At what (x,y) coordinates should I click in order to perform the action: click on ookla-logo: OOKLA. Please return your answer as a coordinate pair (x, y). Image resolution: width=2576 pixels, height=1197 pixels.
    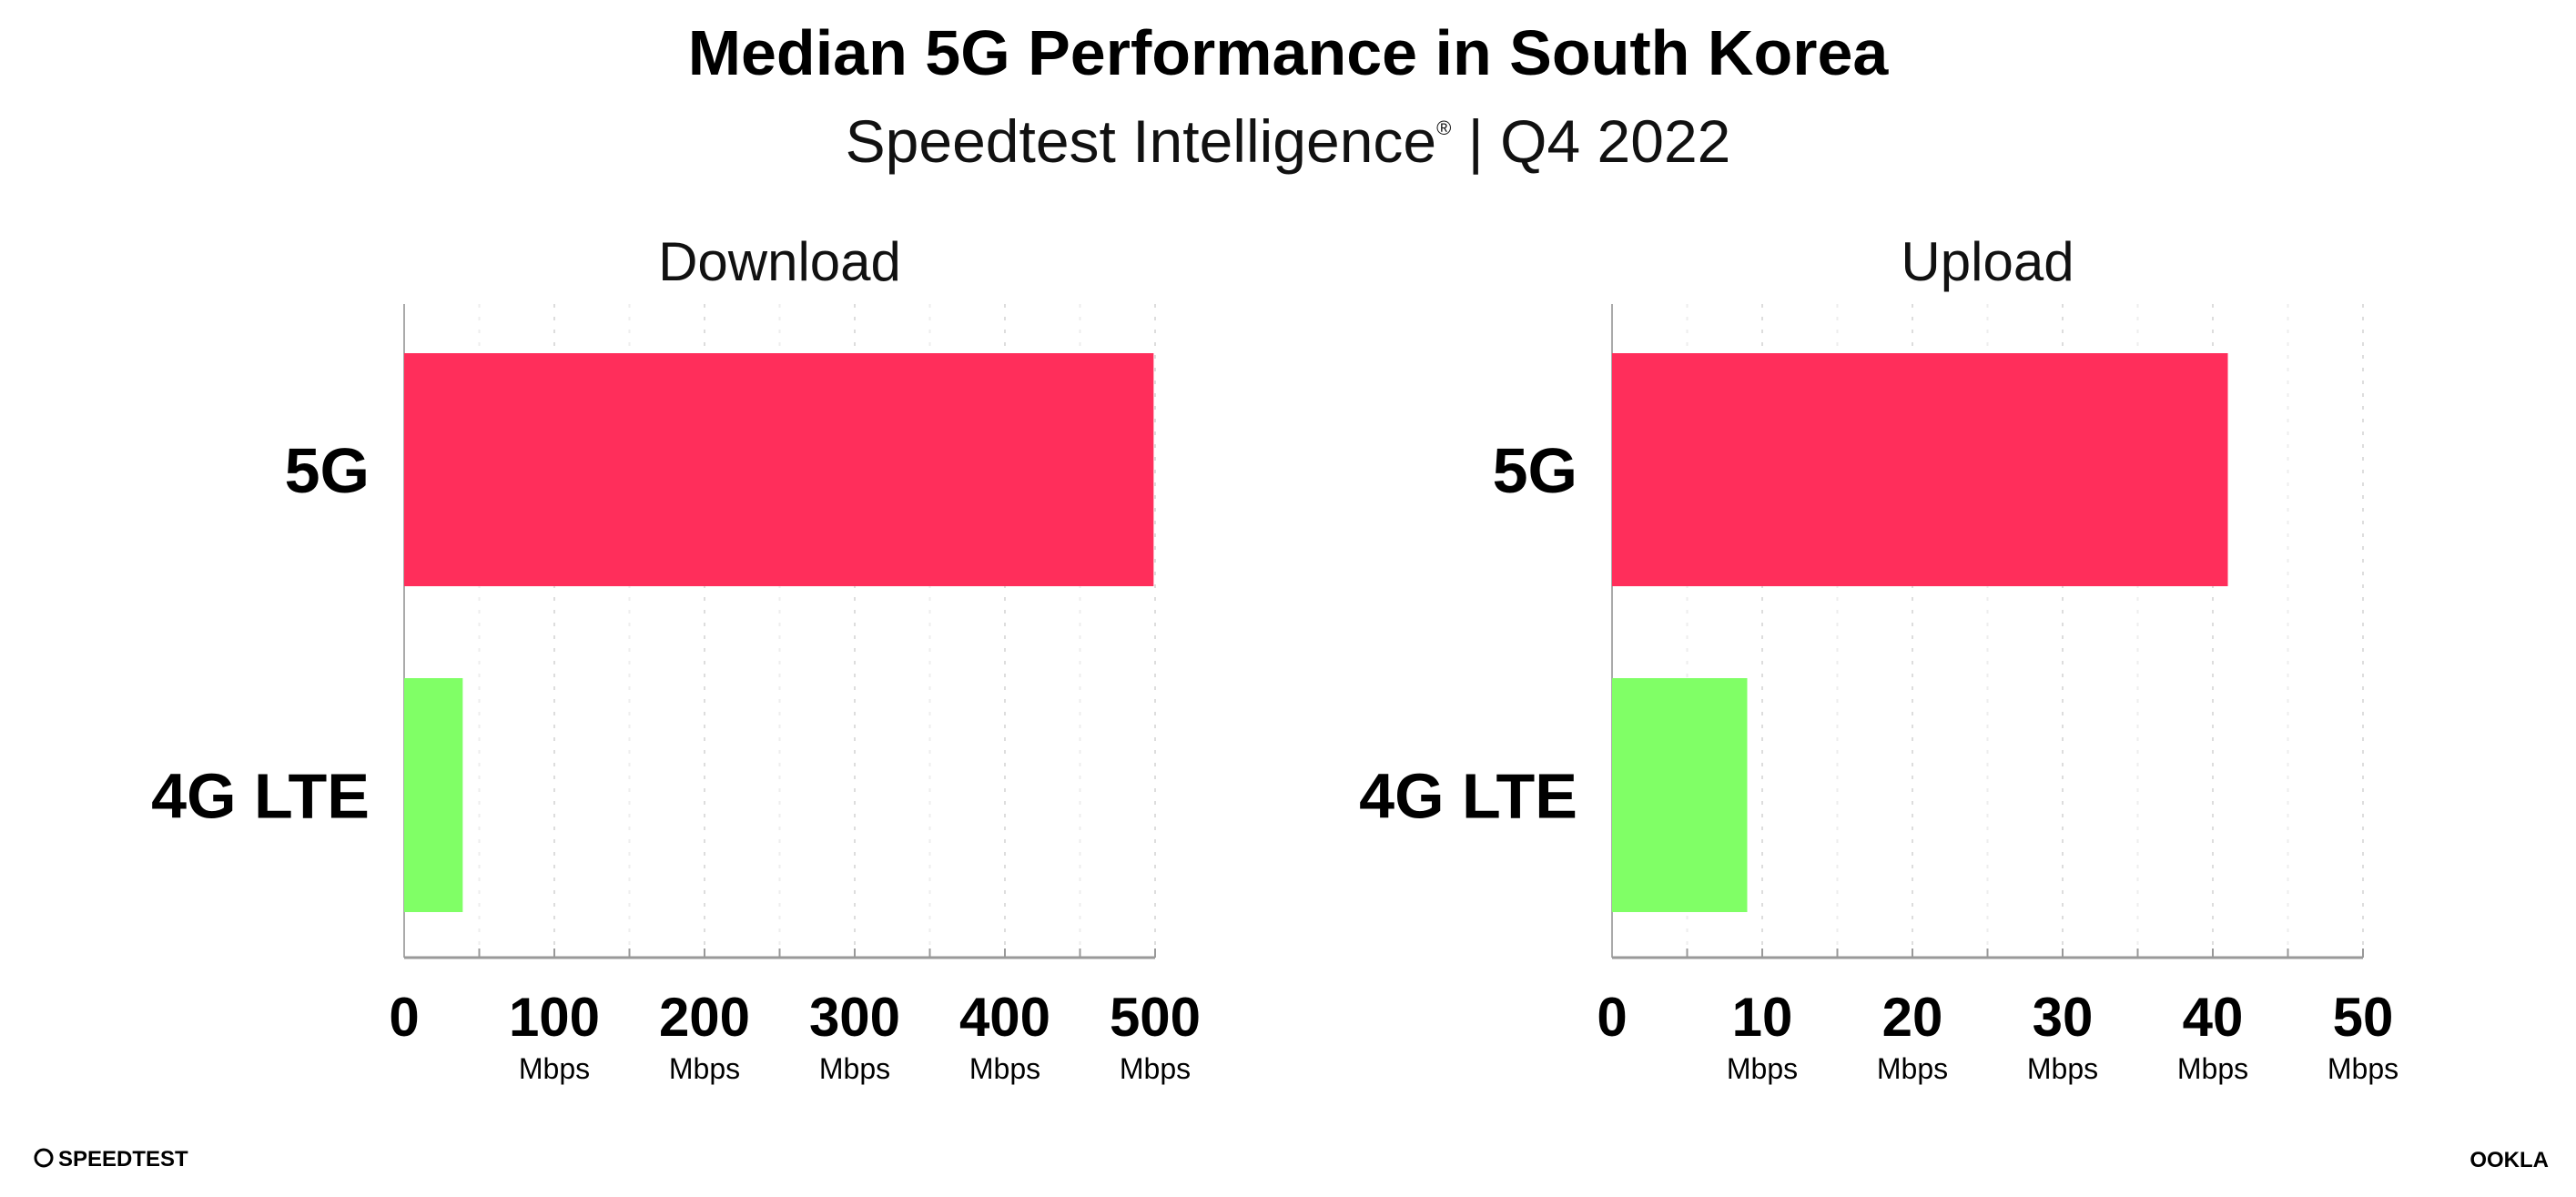
    Looking at the image, I should click on (2509, 1160).